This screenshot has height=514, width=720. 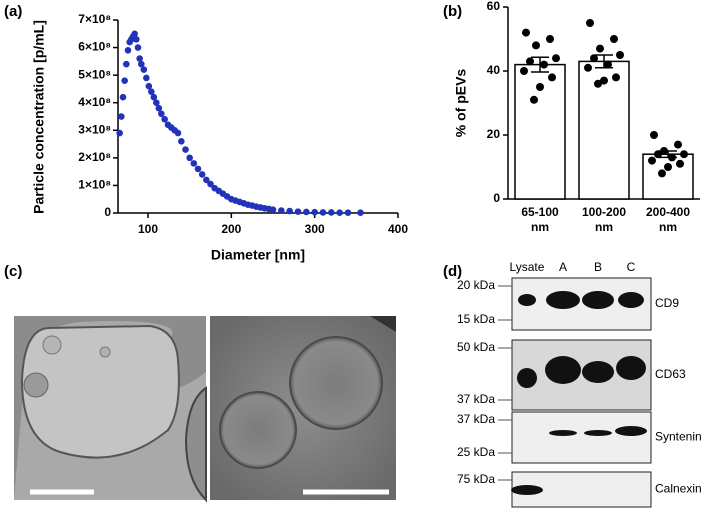 What do you see at coordinates (452, 271) in the screenshot?
I see `panel-label: (d)` at bounding box center [452, 271].